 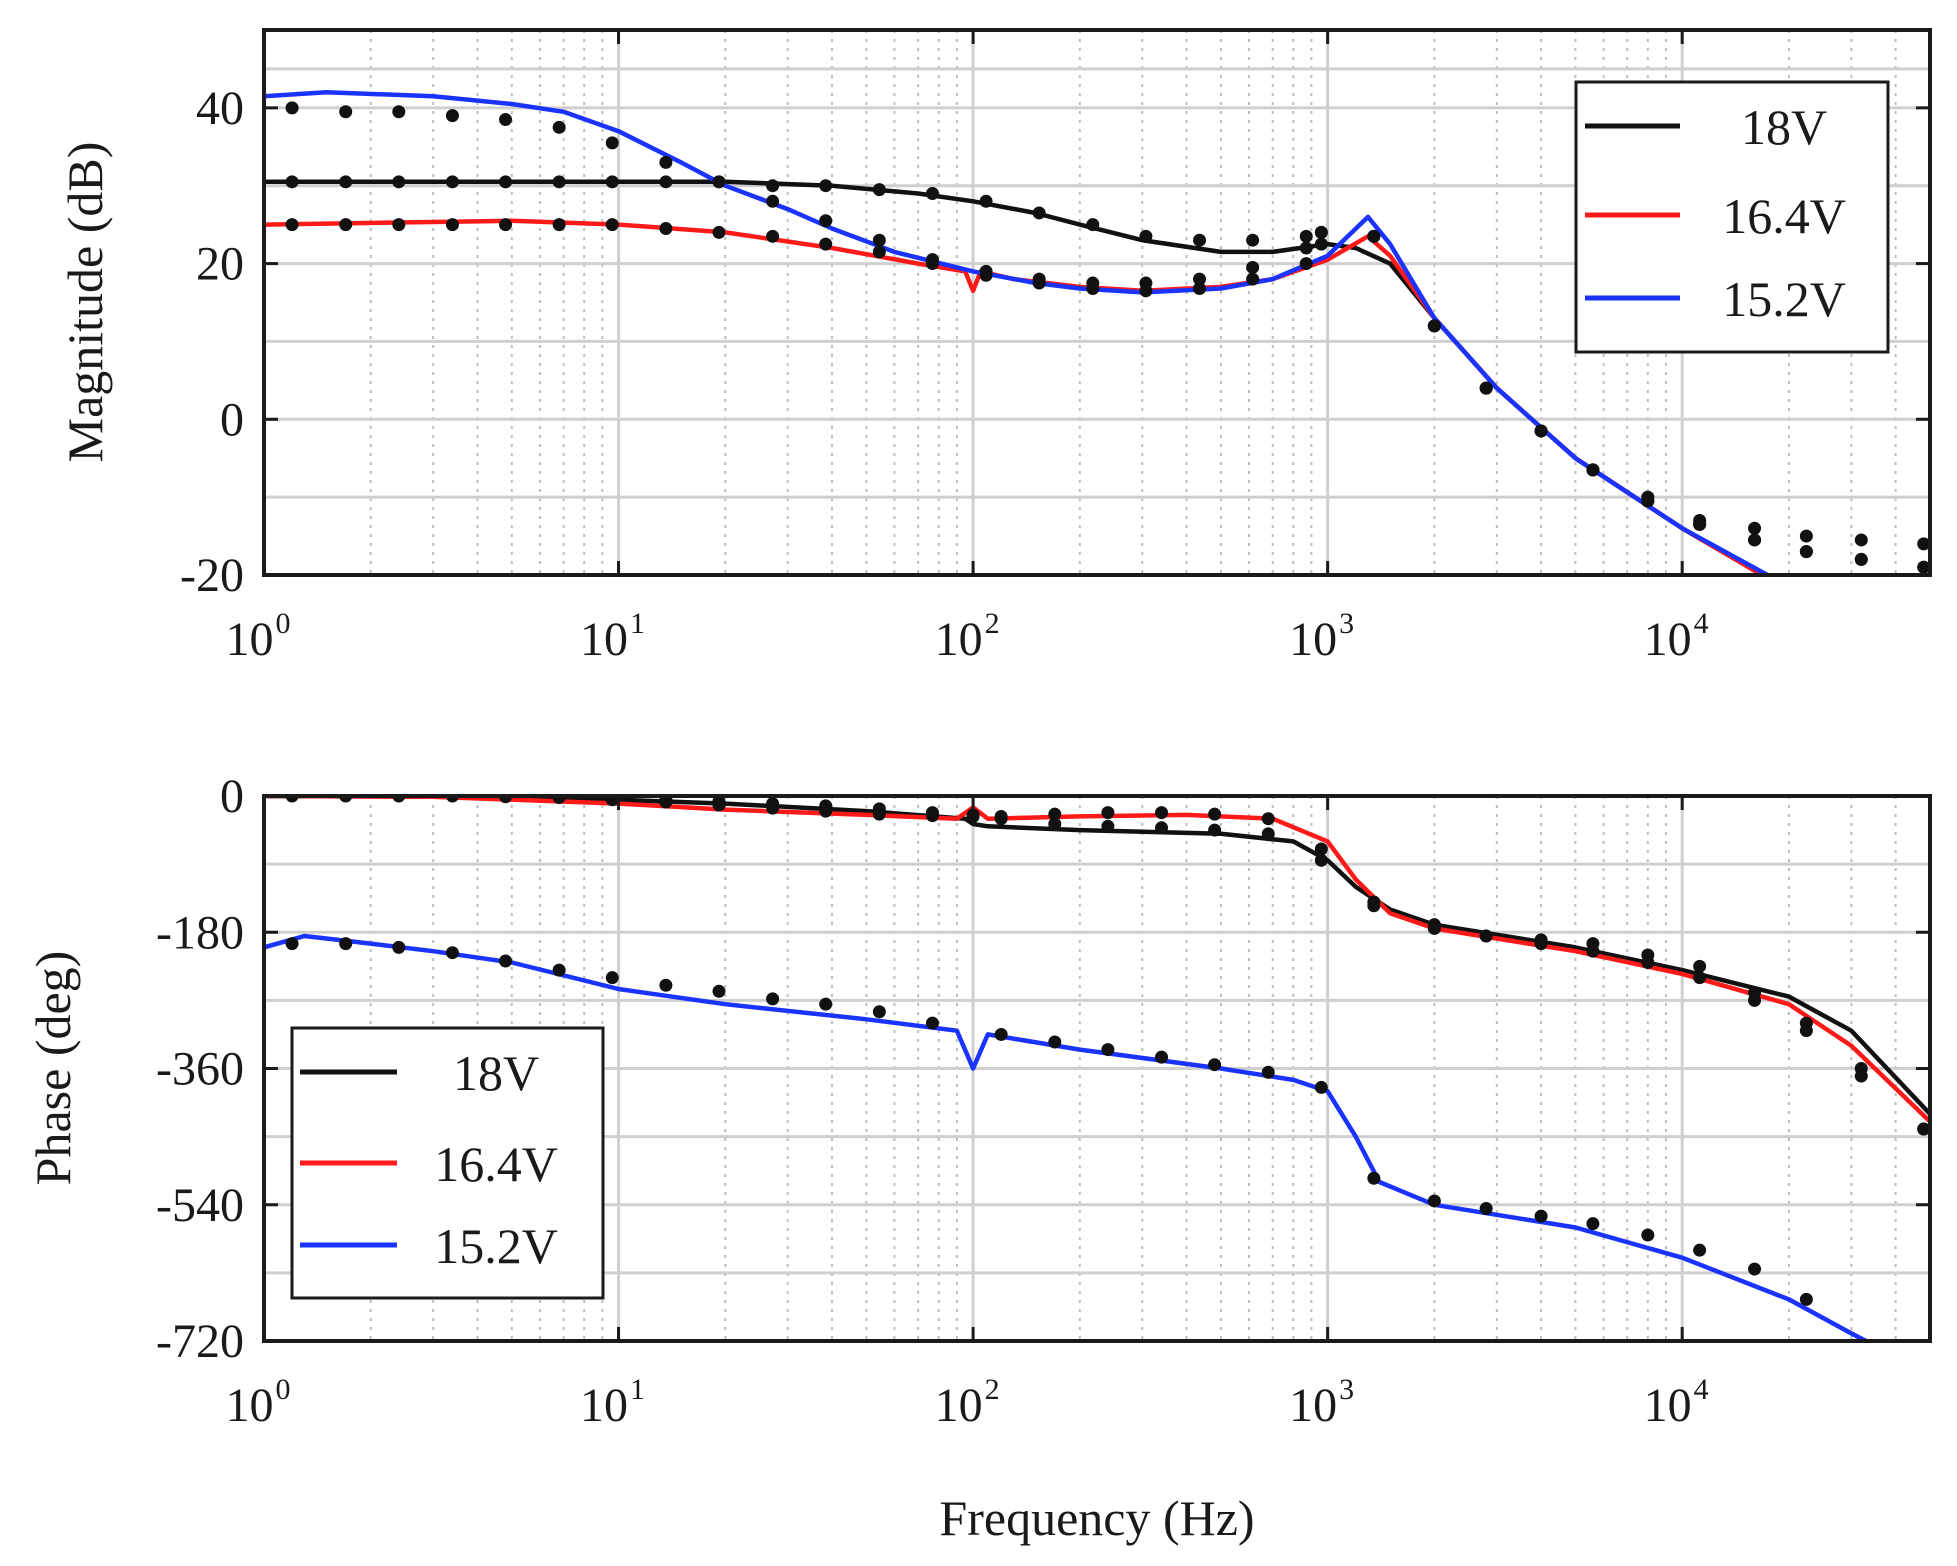 What do you see at coordinates (1096, 1518) in the screenshot?
I see `x-axis-label: Frequency (Hz)` at bounding box center [1096, 1518].